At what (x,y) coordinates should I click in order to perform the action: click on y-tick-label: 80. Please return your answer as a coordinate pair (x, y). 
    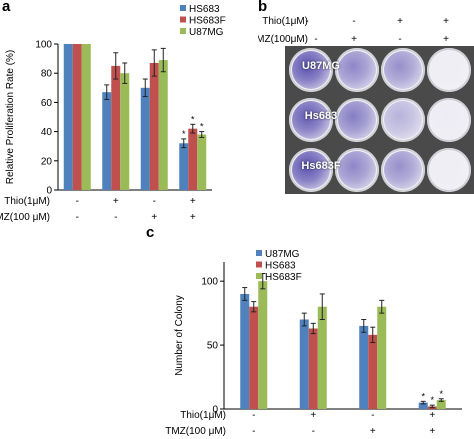
    Looking at the image, I should click on (47, 74).